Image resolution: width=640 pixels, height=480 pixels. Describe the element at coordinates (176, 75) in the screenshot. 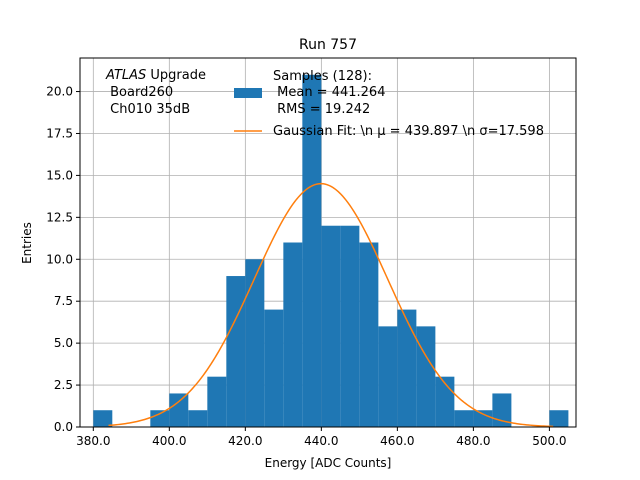

I see `atlas-upgrade-text: Upgrade` at that location.